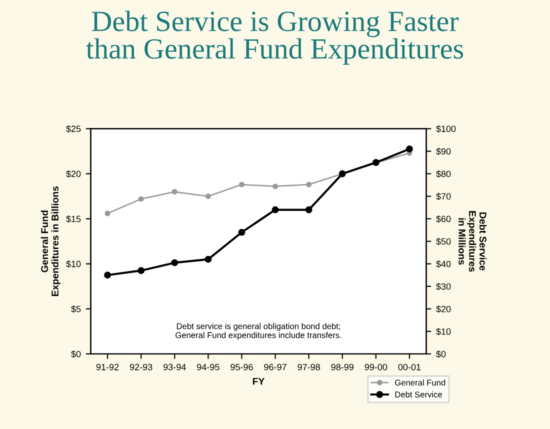 This screenshot has height=429, width=550. Describe the element at coordinates (73, 129) in the screenshot. I see `y-tick-label: $25` at that location.